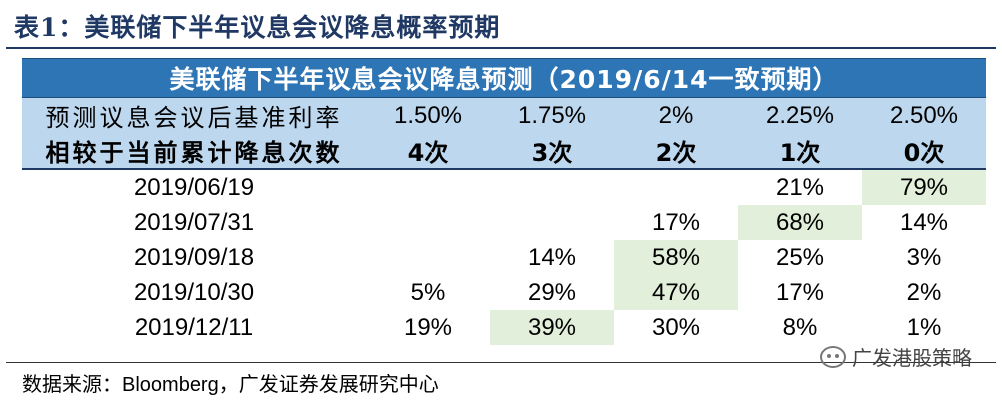 The width and height of the screenshot is (1002, 403). I want to click on title-divider, so click(501, 48).